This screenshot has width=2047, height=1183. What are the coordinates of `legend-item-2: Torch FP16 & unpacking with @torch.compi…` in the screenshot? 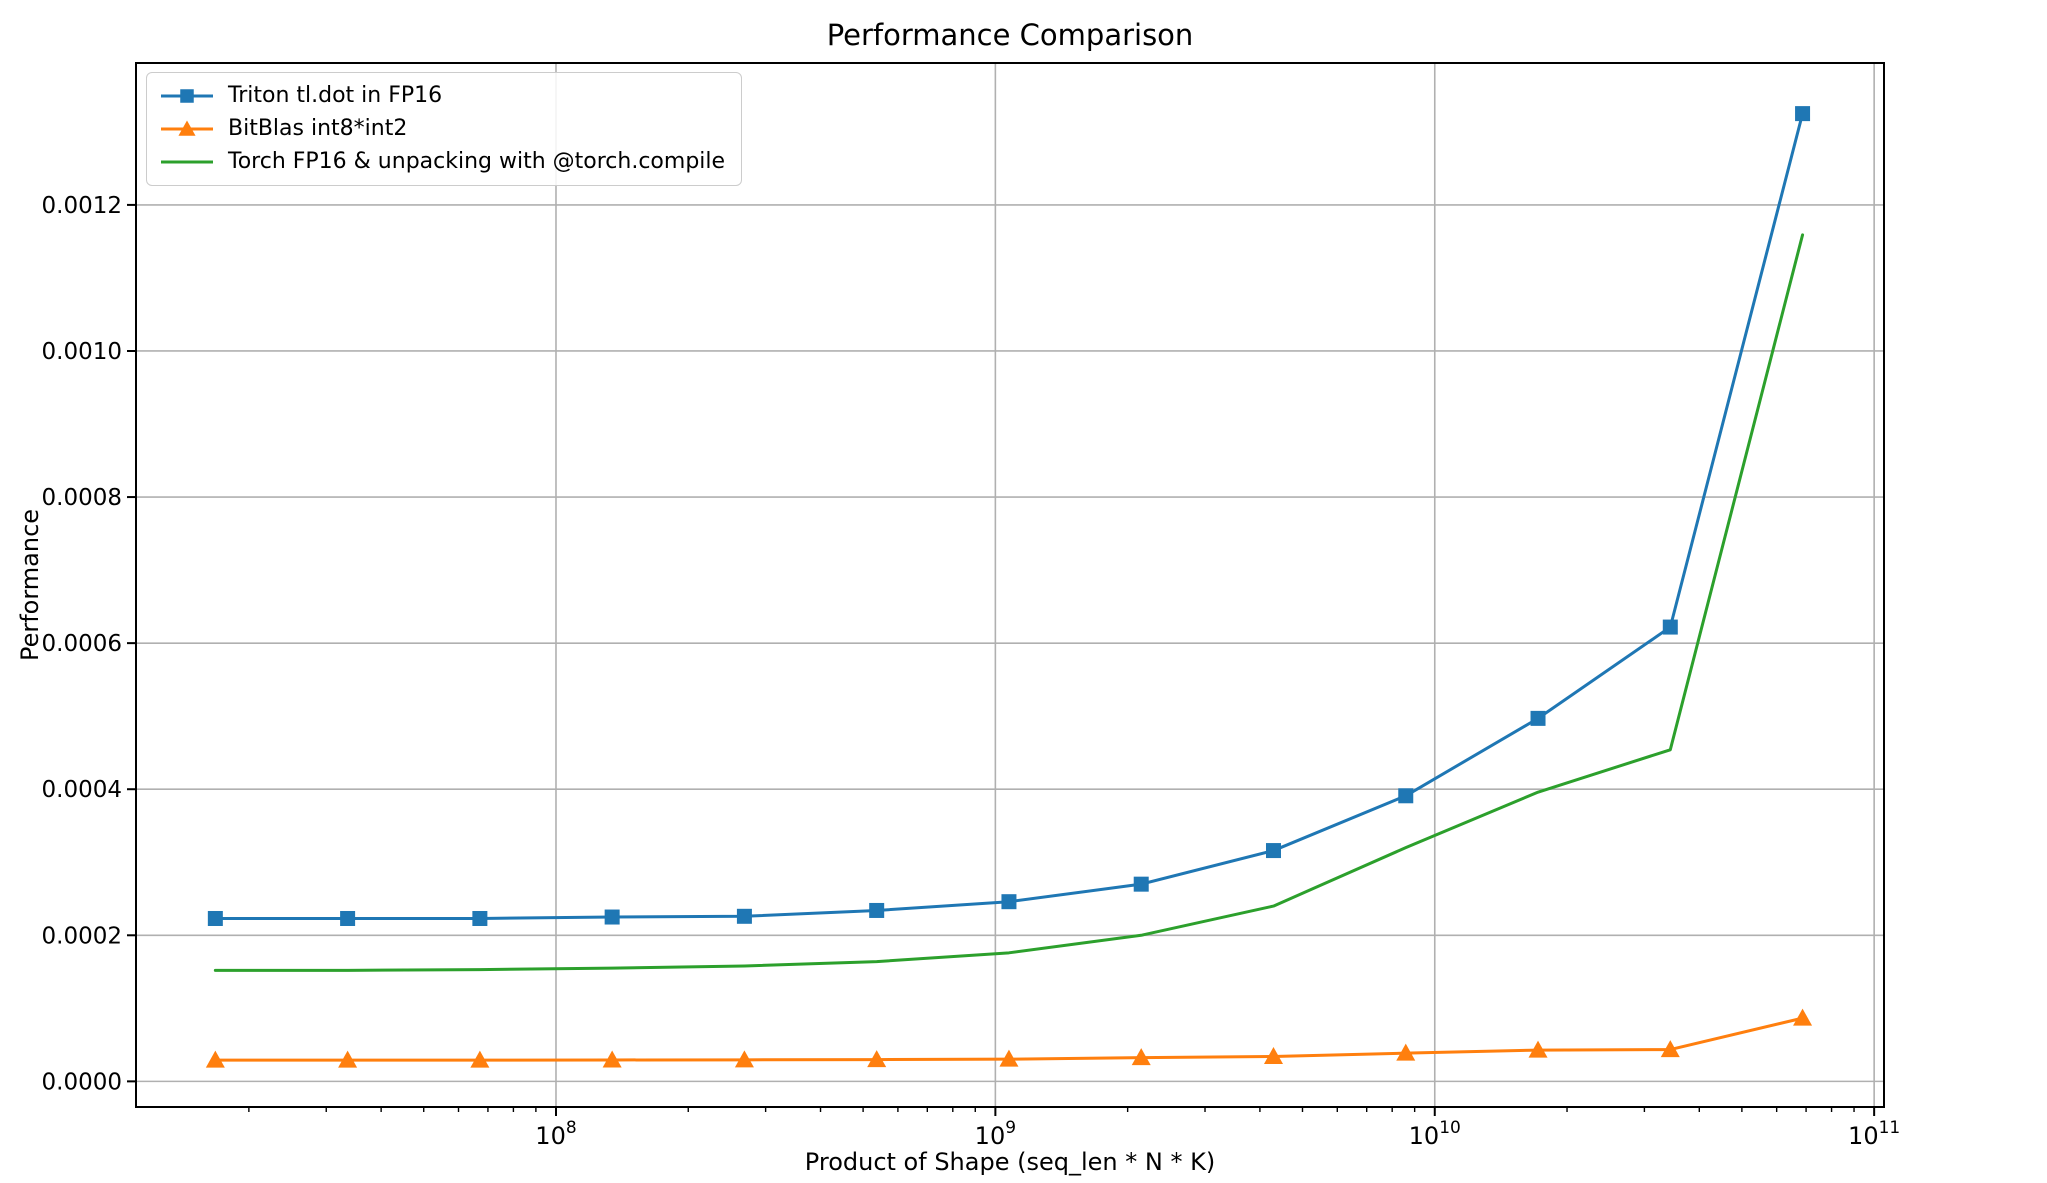 It's located at (442, 162).